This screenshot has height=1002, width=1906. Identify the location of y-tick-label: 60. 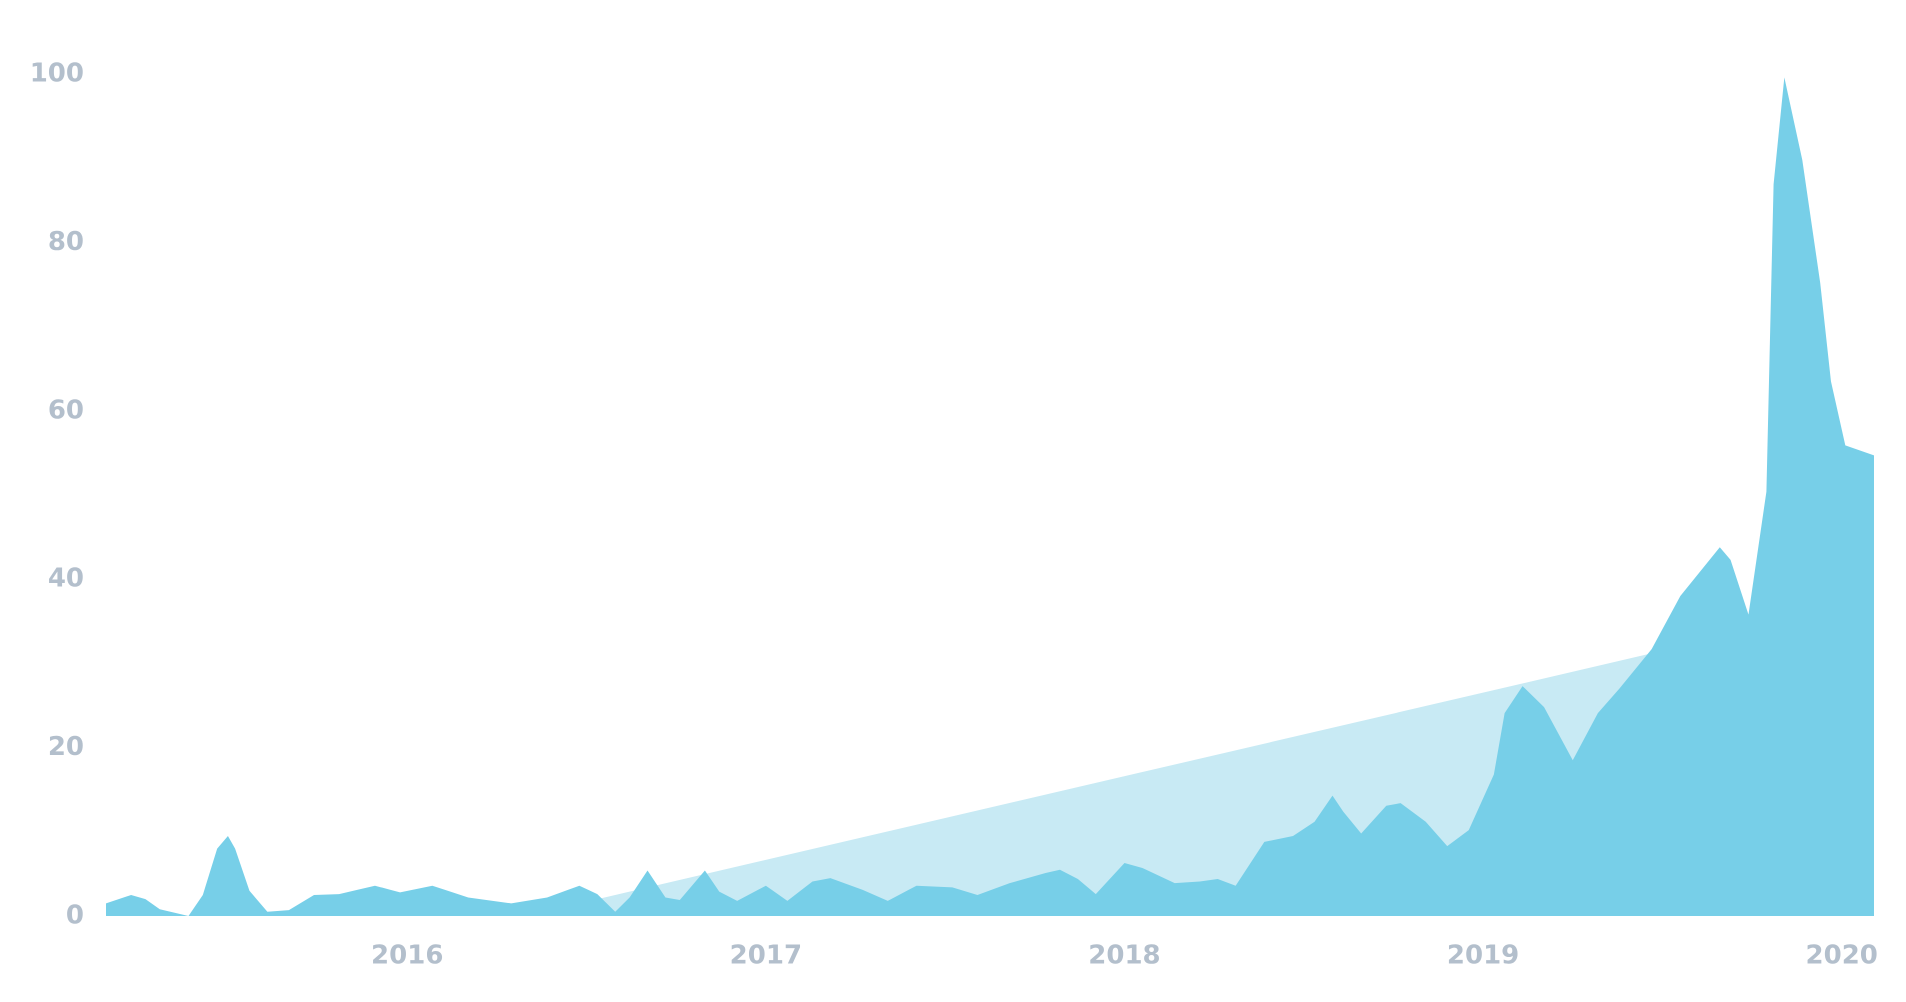
(66, 410).